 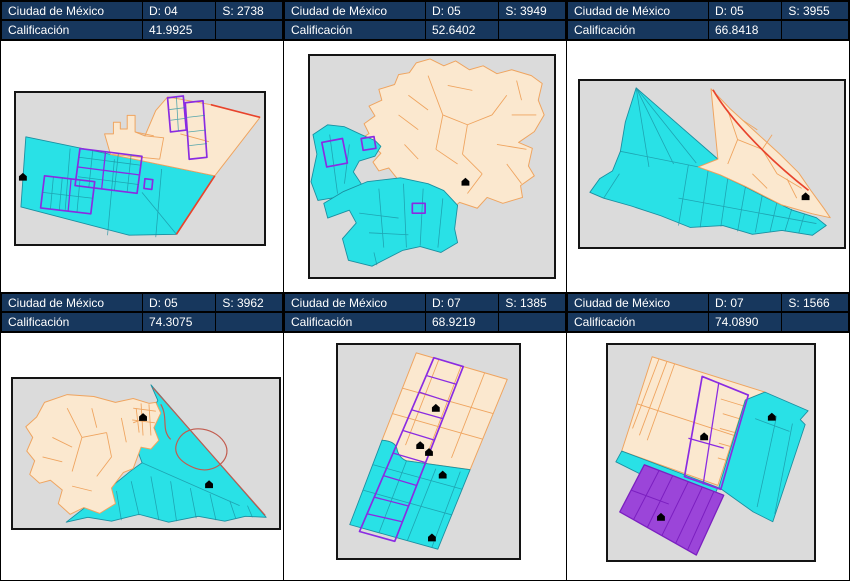 What do you see at coordinates (179, 10) in the screenshot?
I see `district-cell: D: 04` at bounding box center [179, 10].